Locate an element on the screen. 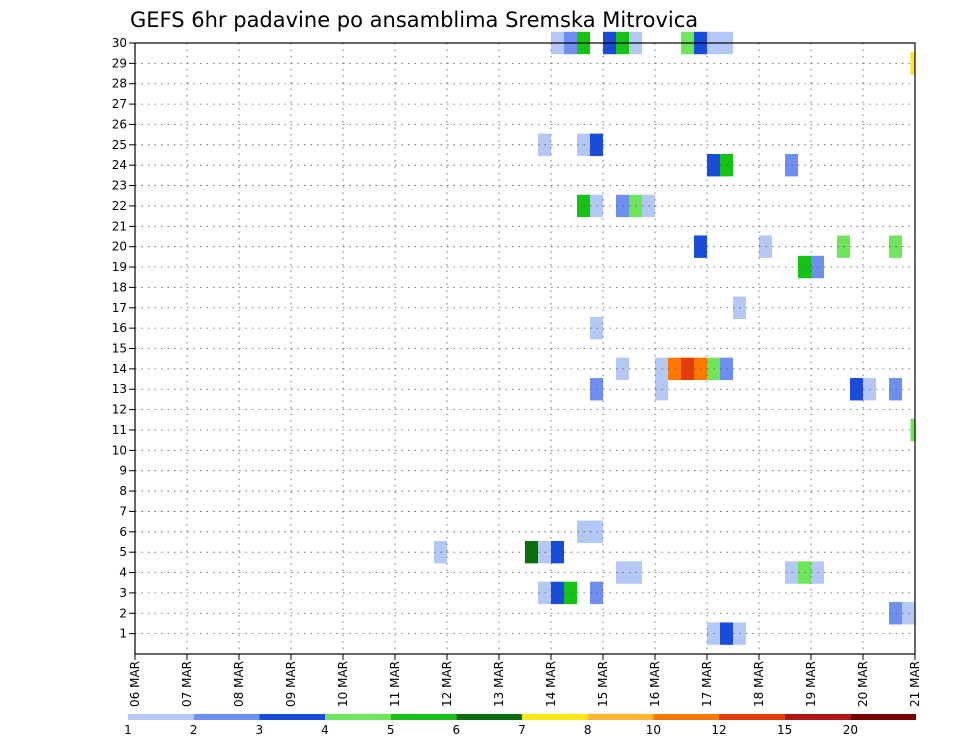  y-tick-label: 29 is located at coordinates (119, 63).